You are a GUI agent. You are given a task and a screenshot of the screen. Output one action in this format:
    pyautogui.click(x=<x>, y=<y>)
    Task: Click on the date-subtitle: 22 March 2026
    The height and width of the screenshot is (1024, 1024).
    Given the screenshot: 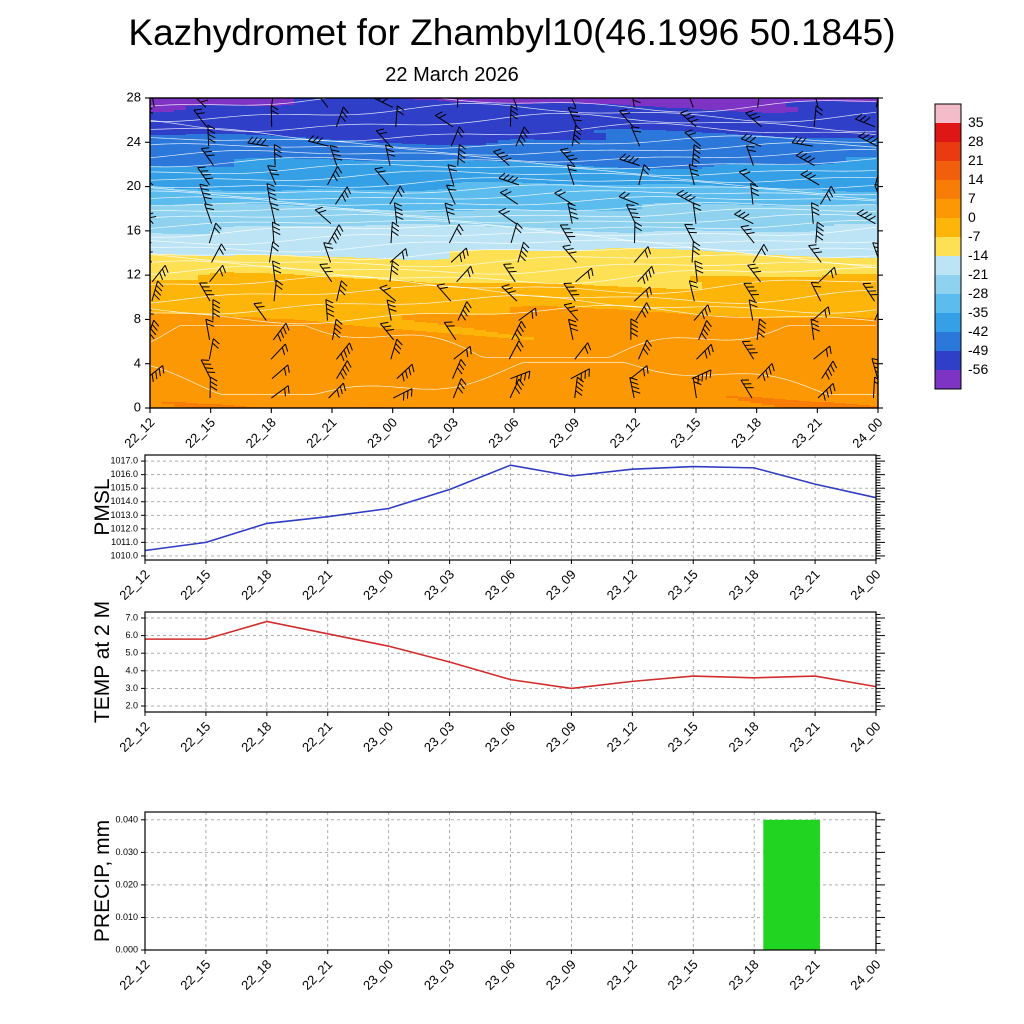 What is the action you would take?
    pyautogui.click(x=452, y=75)
    